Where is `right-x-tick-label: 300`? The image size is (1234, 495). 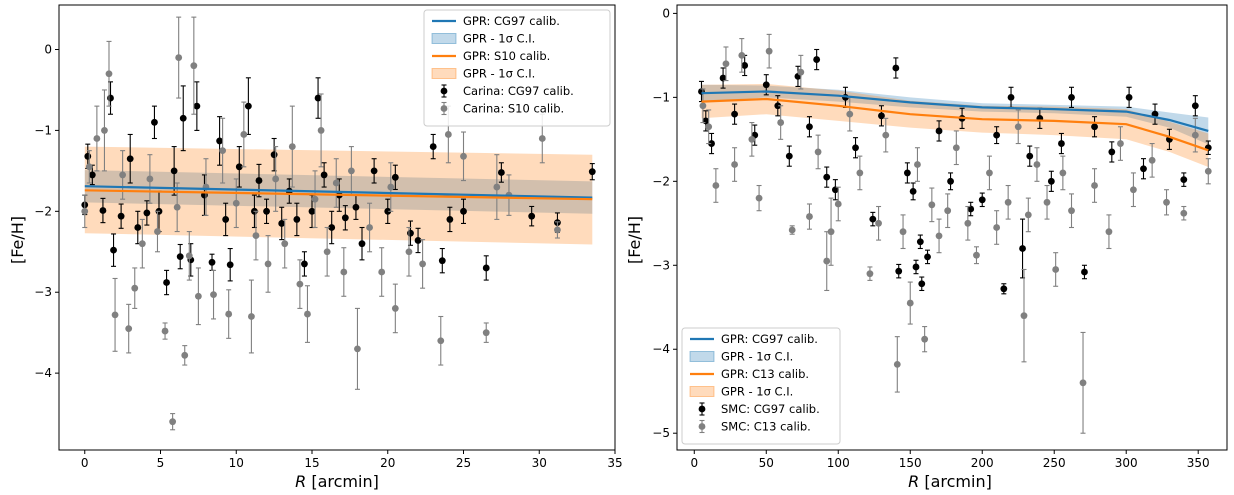 right-x-tick-label: 300 is located at coordinates (1126, 463).